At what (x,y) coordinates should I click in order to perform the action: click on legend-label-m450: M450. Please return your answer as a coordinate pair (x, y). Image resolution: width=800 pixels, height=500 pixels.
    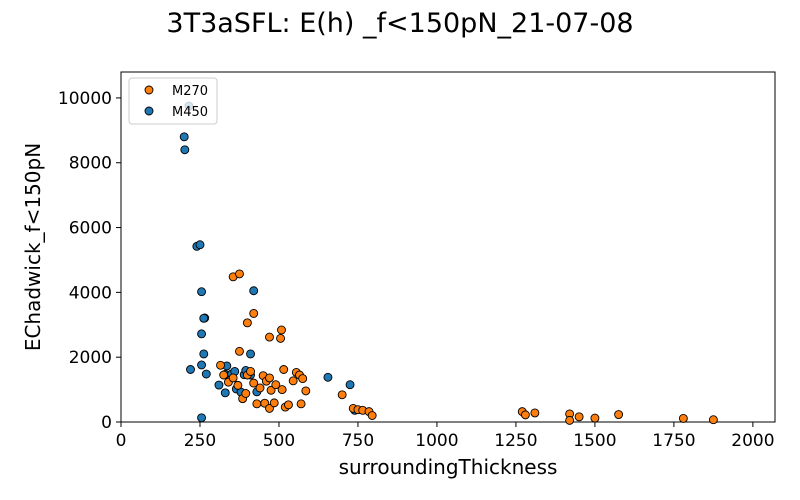
    Looking at the image, I should click on (190, 112).